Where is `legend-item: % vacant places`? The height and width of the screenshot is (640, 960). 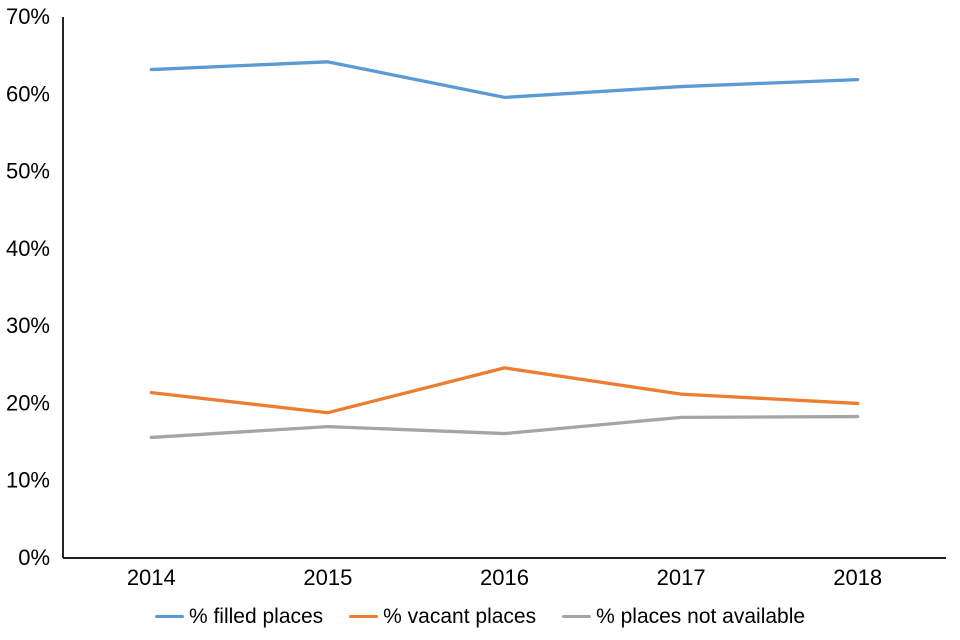 legend-item: % vacant places is located at coordinates (442, 616).